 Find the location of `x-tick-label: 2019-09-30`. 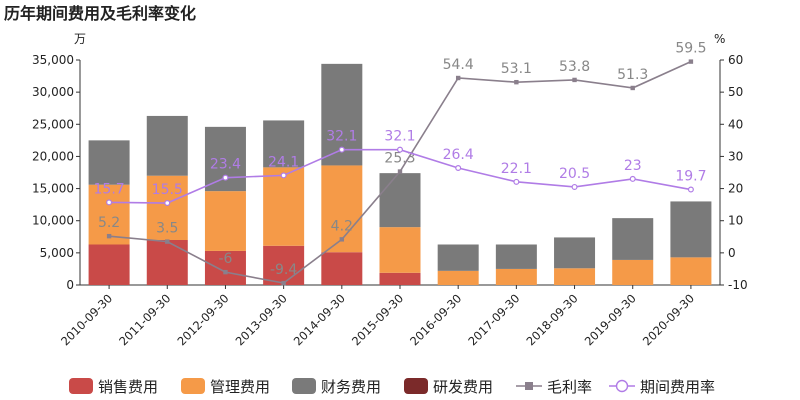

x-tick-label: 2019-09-30 is located at coordinates (610, 319).